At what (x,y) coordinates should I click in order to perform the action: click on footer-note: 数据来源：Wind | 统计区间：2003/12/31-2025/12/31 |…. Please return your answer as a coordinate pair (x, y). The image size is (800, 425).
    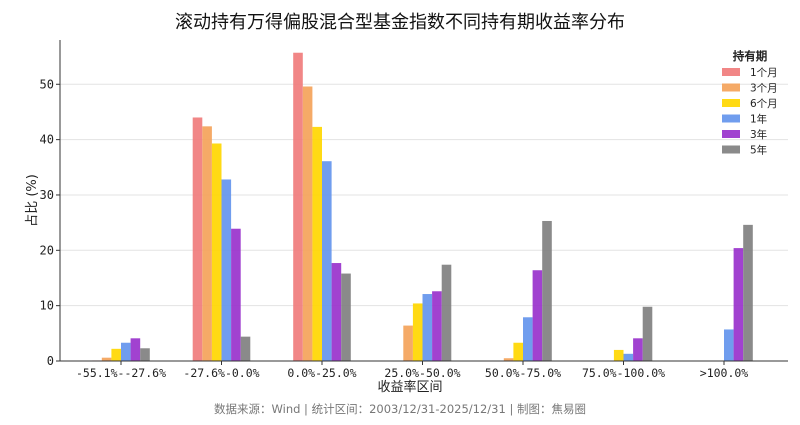
    Looking at the image, I should click on (400, 409).